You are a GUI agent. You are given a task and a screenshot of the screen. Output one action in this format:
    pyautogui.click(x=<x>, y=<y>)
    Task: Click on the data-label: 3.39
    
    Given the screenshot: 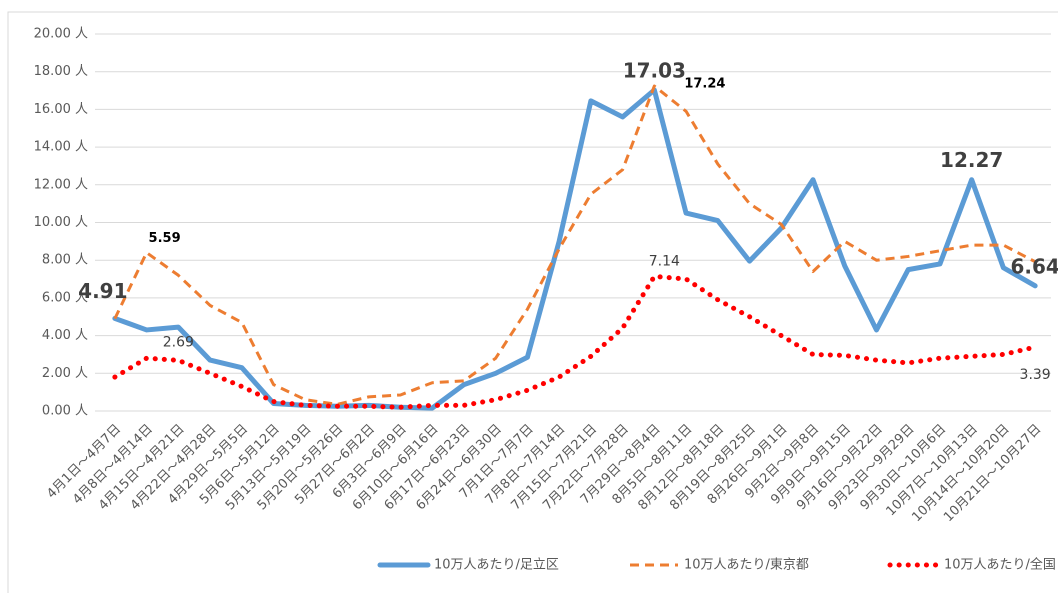 What is the action you would take?
    pyautogui.click(x=1035, y=375)
    